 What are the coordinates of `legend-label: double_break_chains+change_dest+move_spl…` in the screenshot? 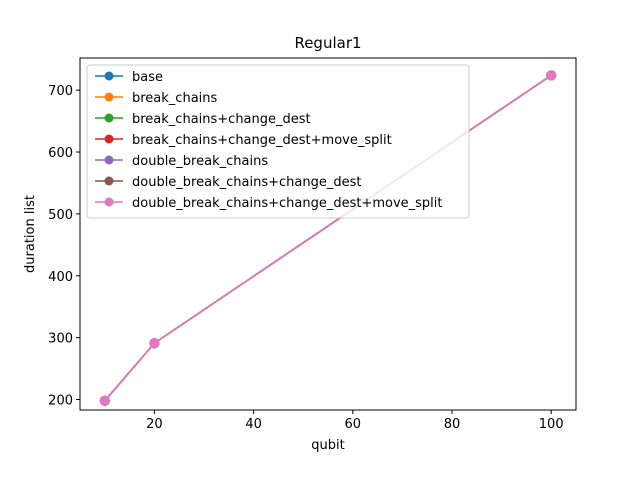 It's located at (287, 203).